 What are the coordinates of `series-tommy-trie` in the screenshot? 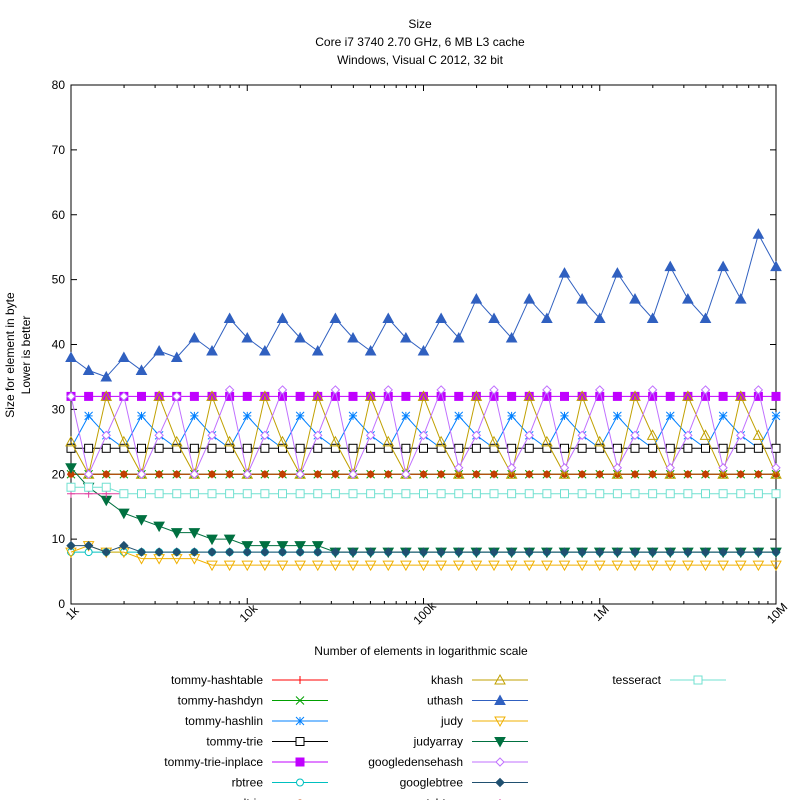 It's located at (423, 448).